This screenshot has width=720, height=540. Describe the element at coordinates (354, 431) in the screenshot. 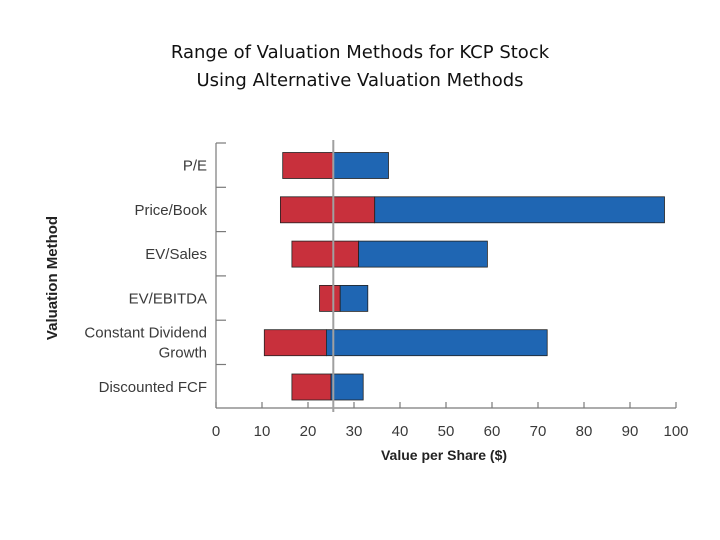

I see `x-tick-label: 30` at that location.